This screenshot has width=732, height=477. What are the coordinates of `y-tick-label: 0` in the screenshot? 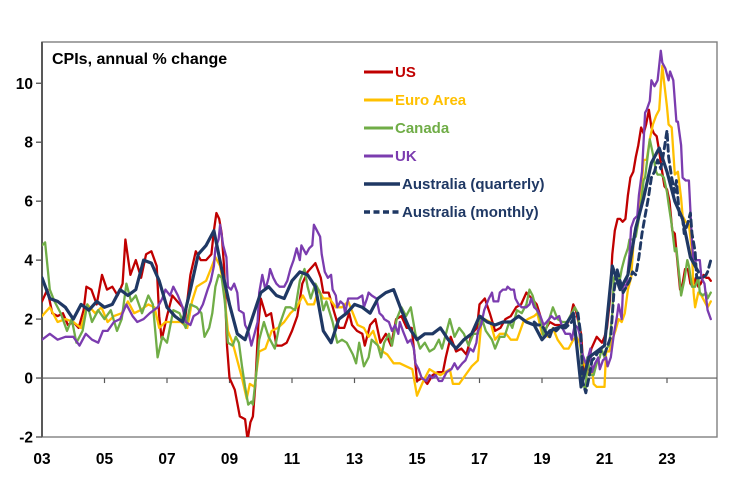 It's located at (28, 379).